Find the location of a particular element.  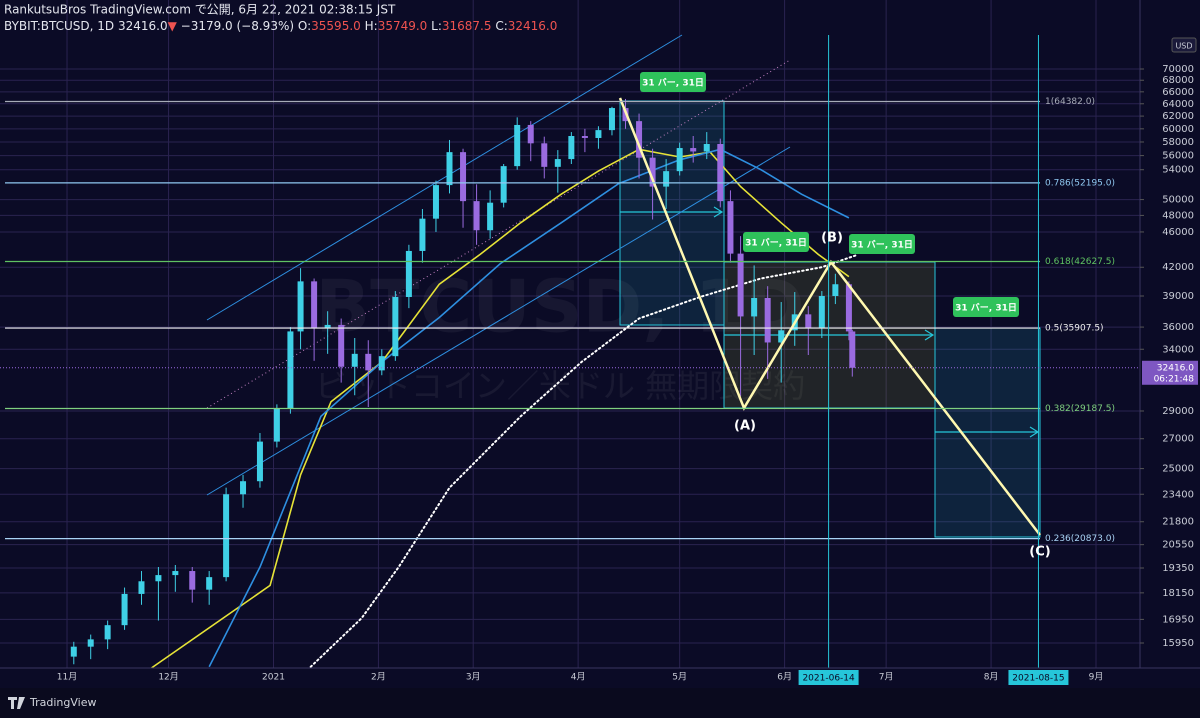

ohlc-key: O: is located at coordinates (304, 26).